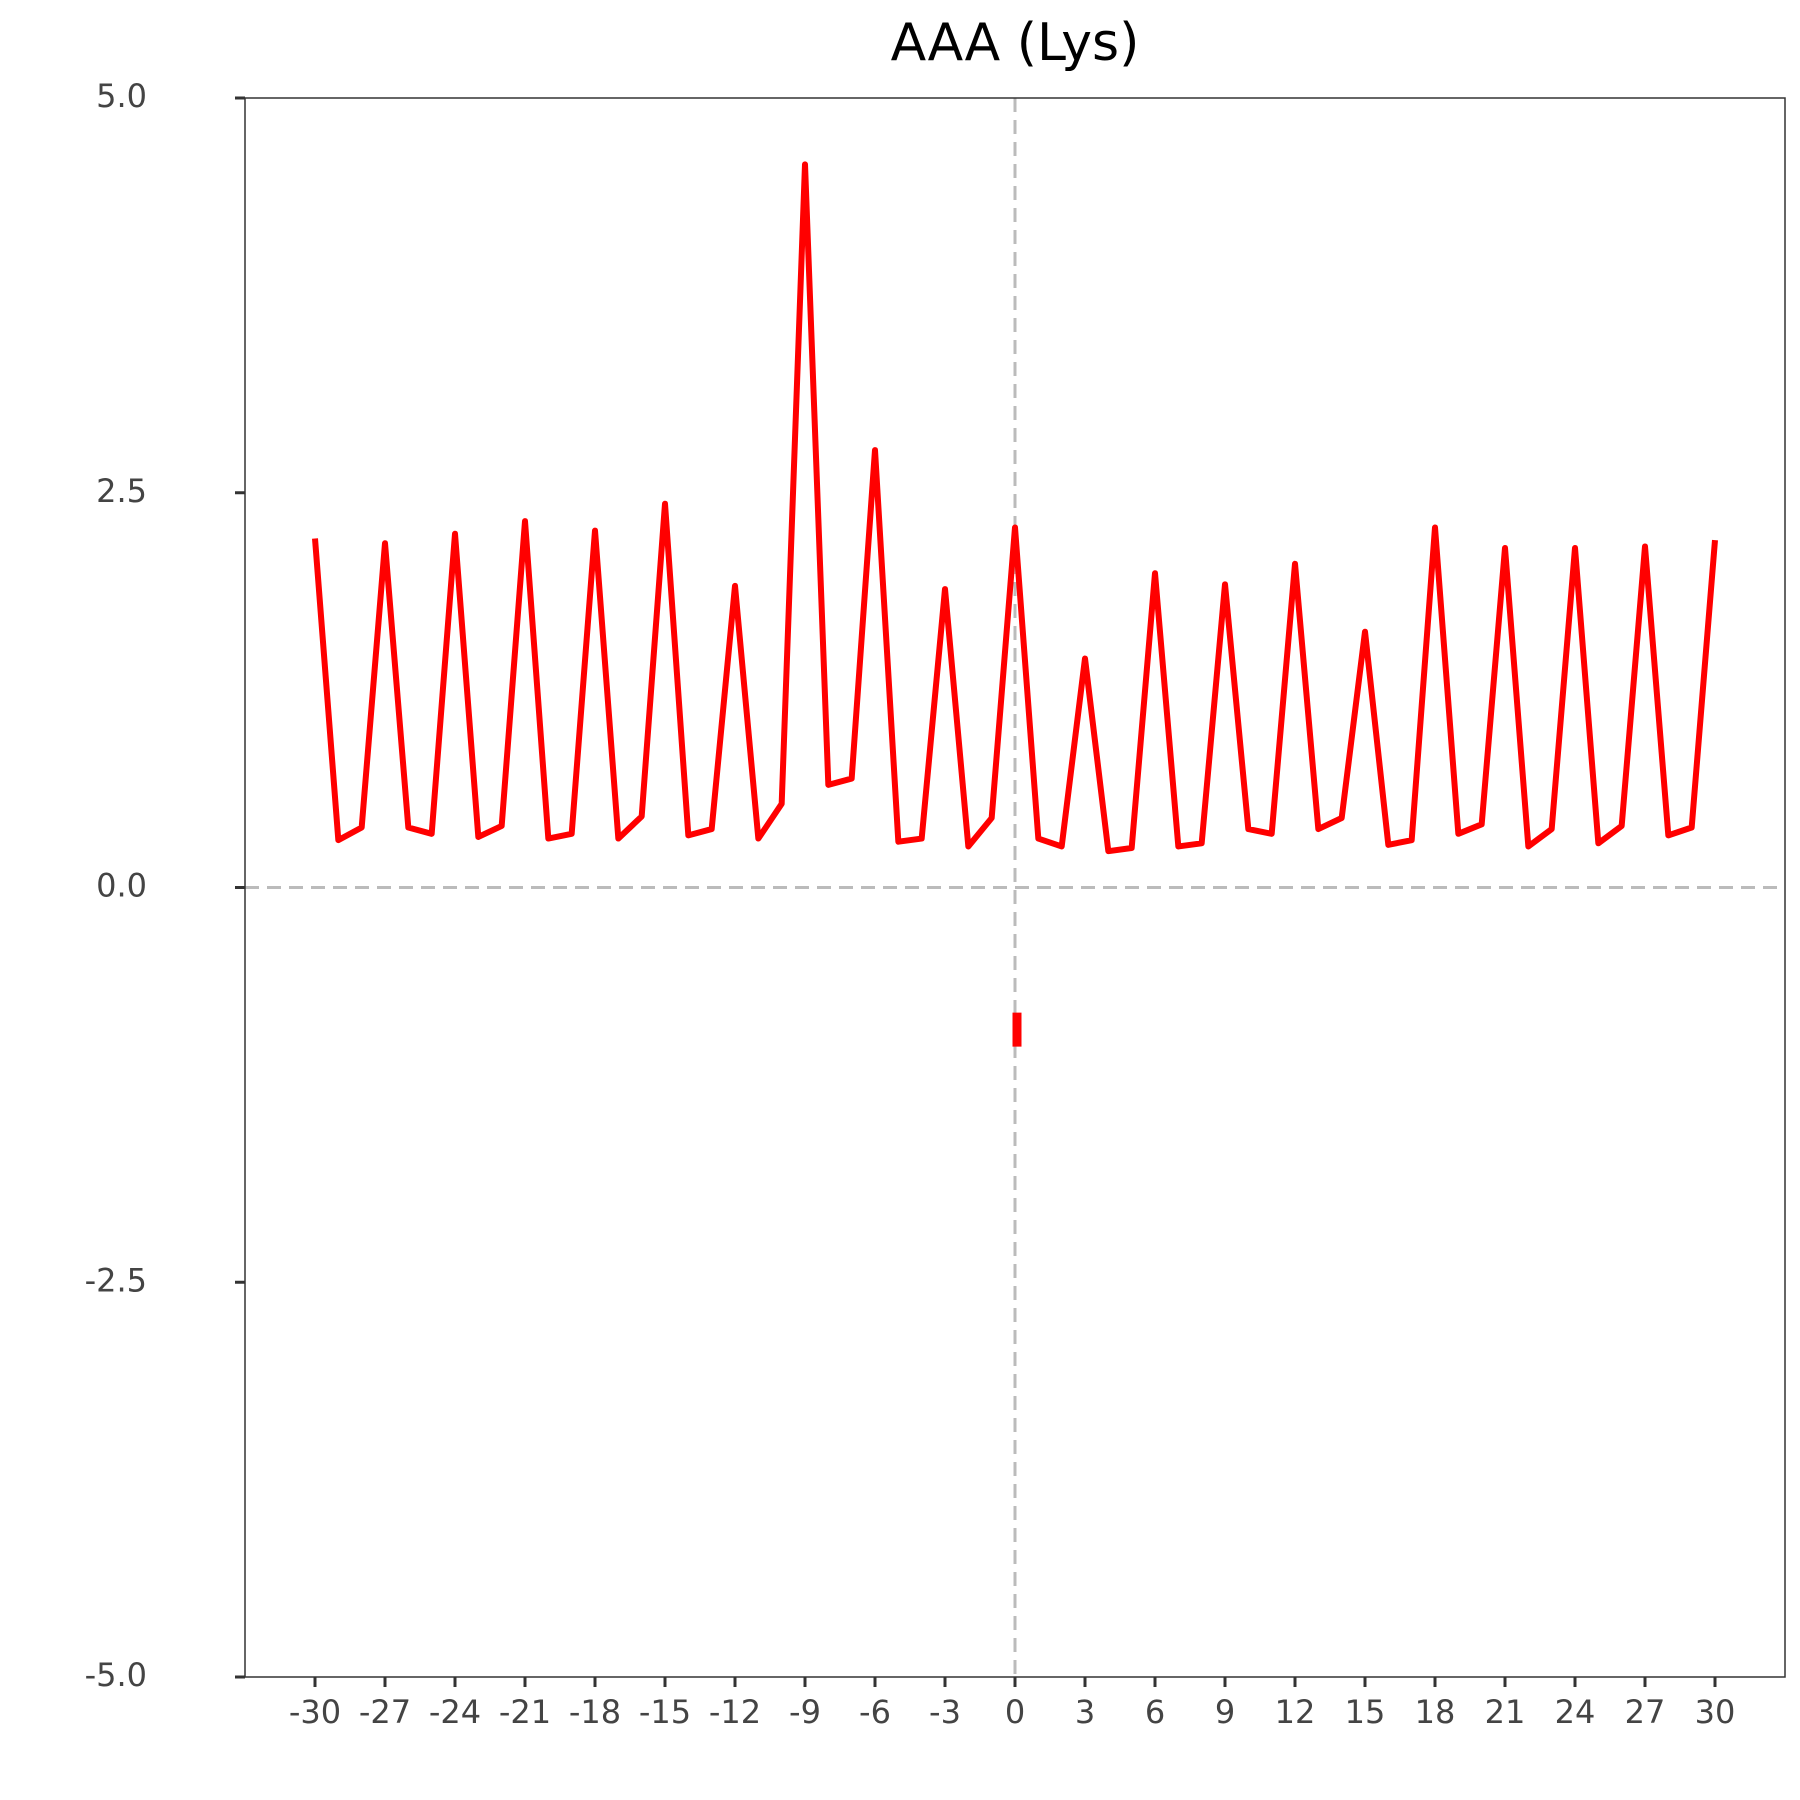  I want to click on x-tick-label: -30, so click(315, 1712).